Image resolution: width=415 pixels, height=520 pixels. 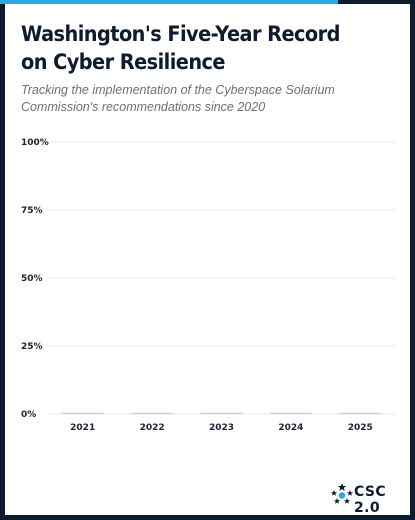 What do you see at coordinates (32, 347) in the screenshot?
I see `y-tick-label: 25%` at bounding box center [32, 347].